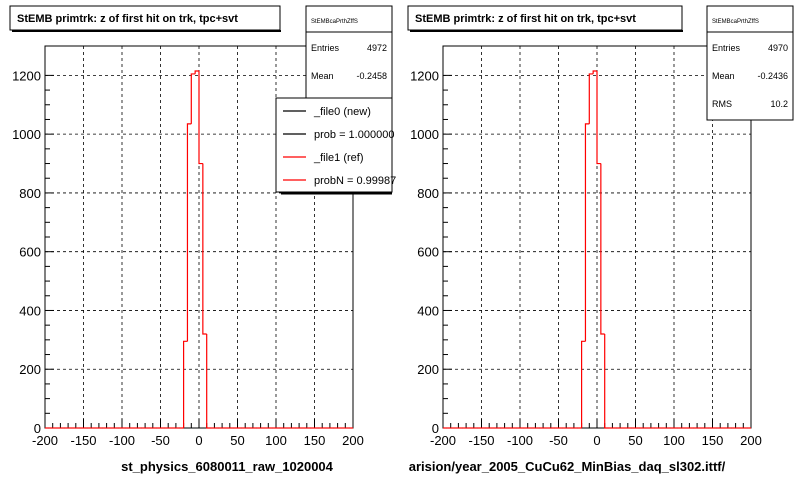 Image resolution: width=800 pixels, height=480 pixels. I want to click on stats-label: RMS, so click(722, 104).